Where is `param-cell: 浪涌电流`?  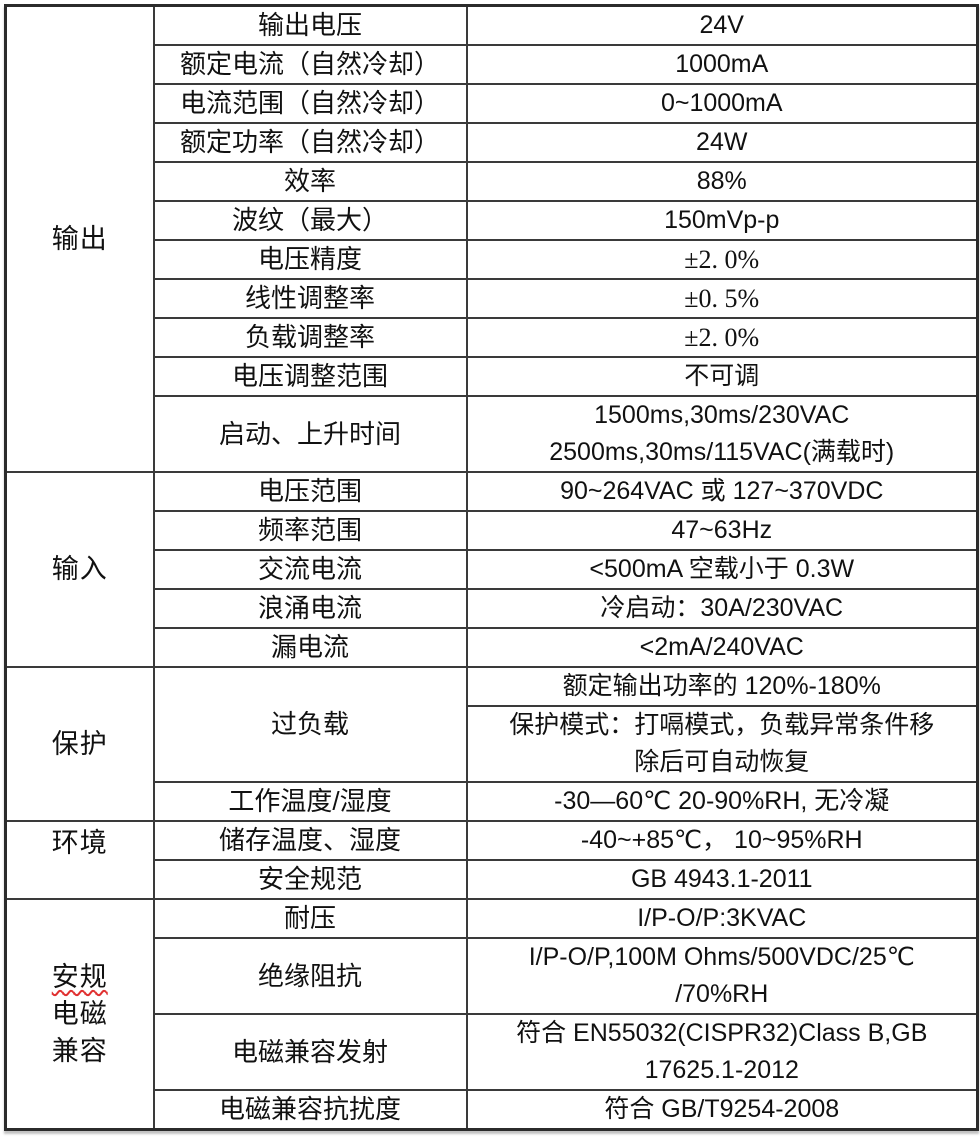
param-cell: 浪涌电流 is located at coordinates (310, 608).